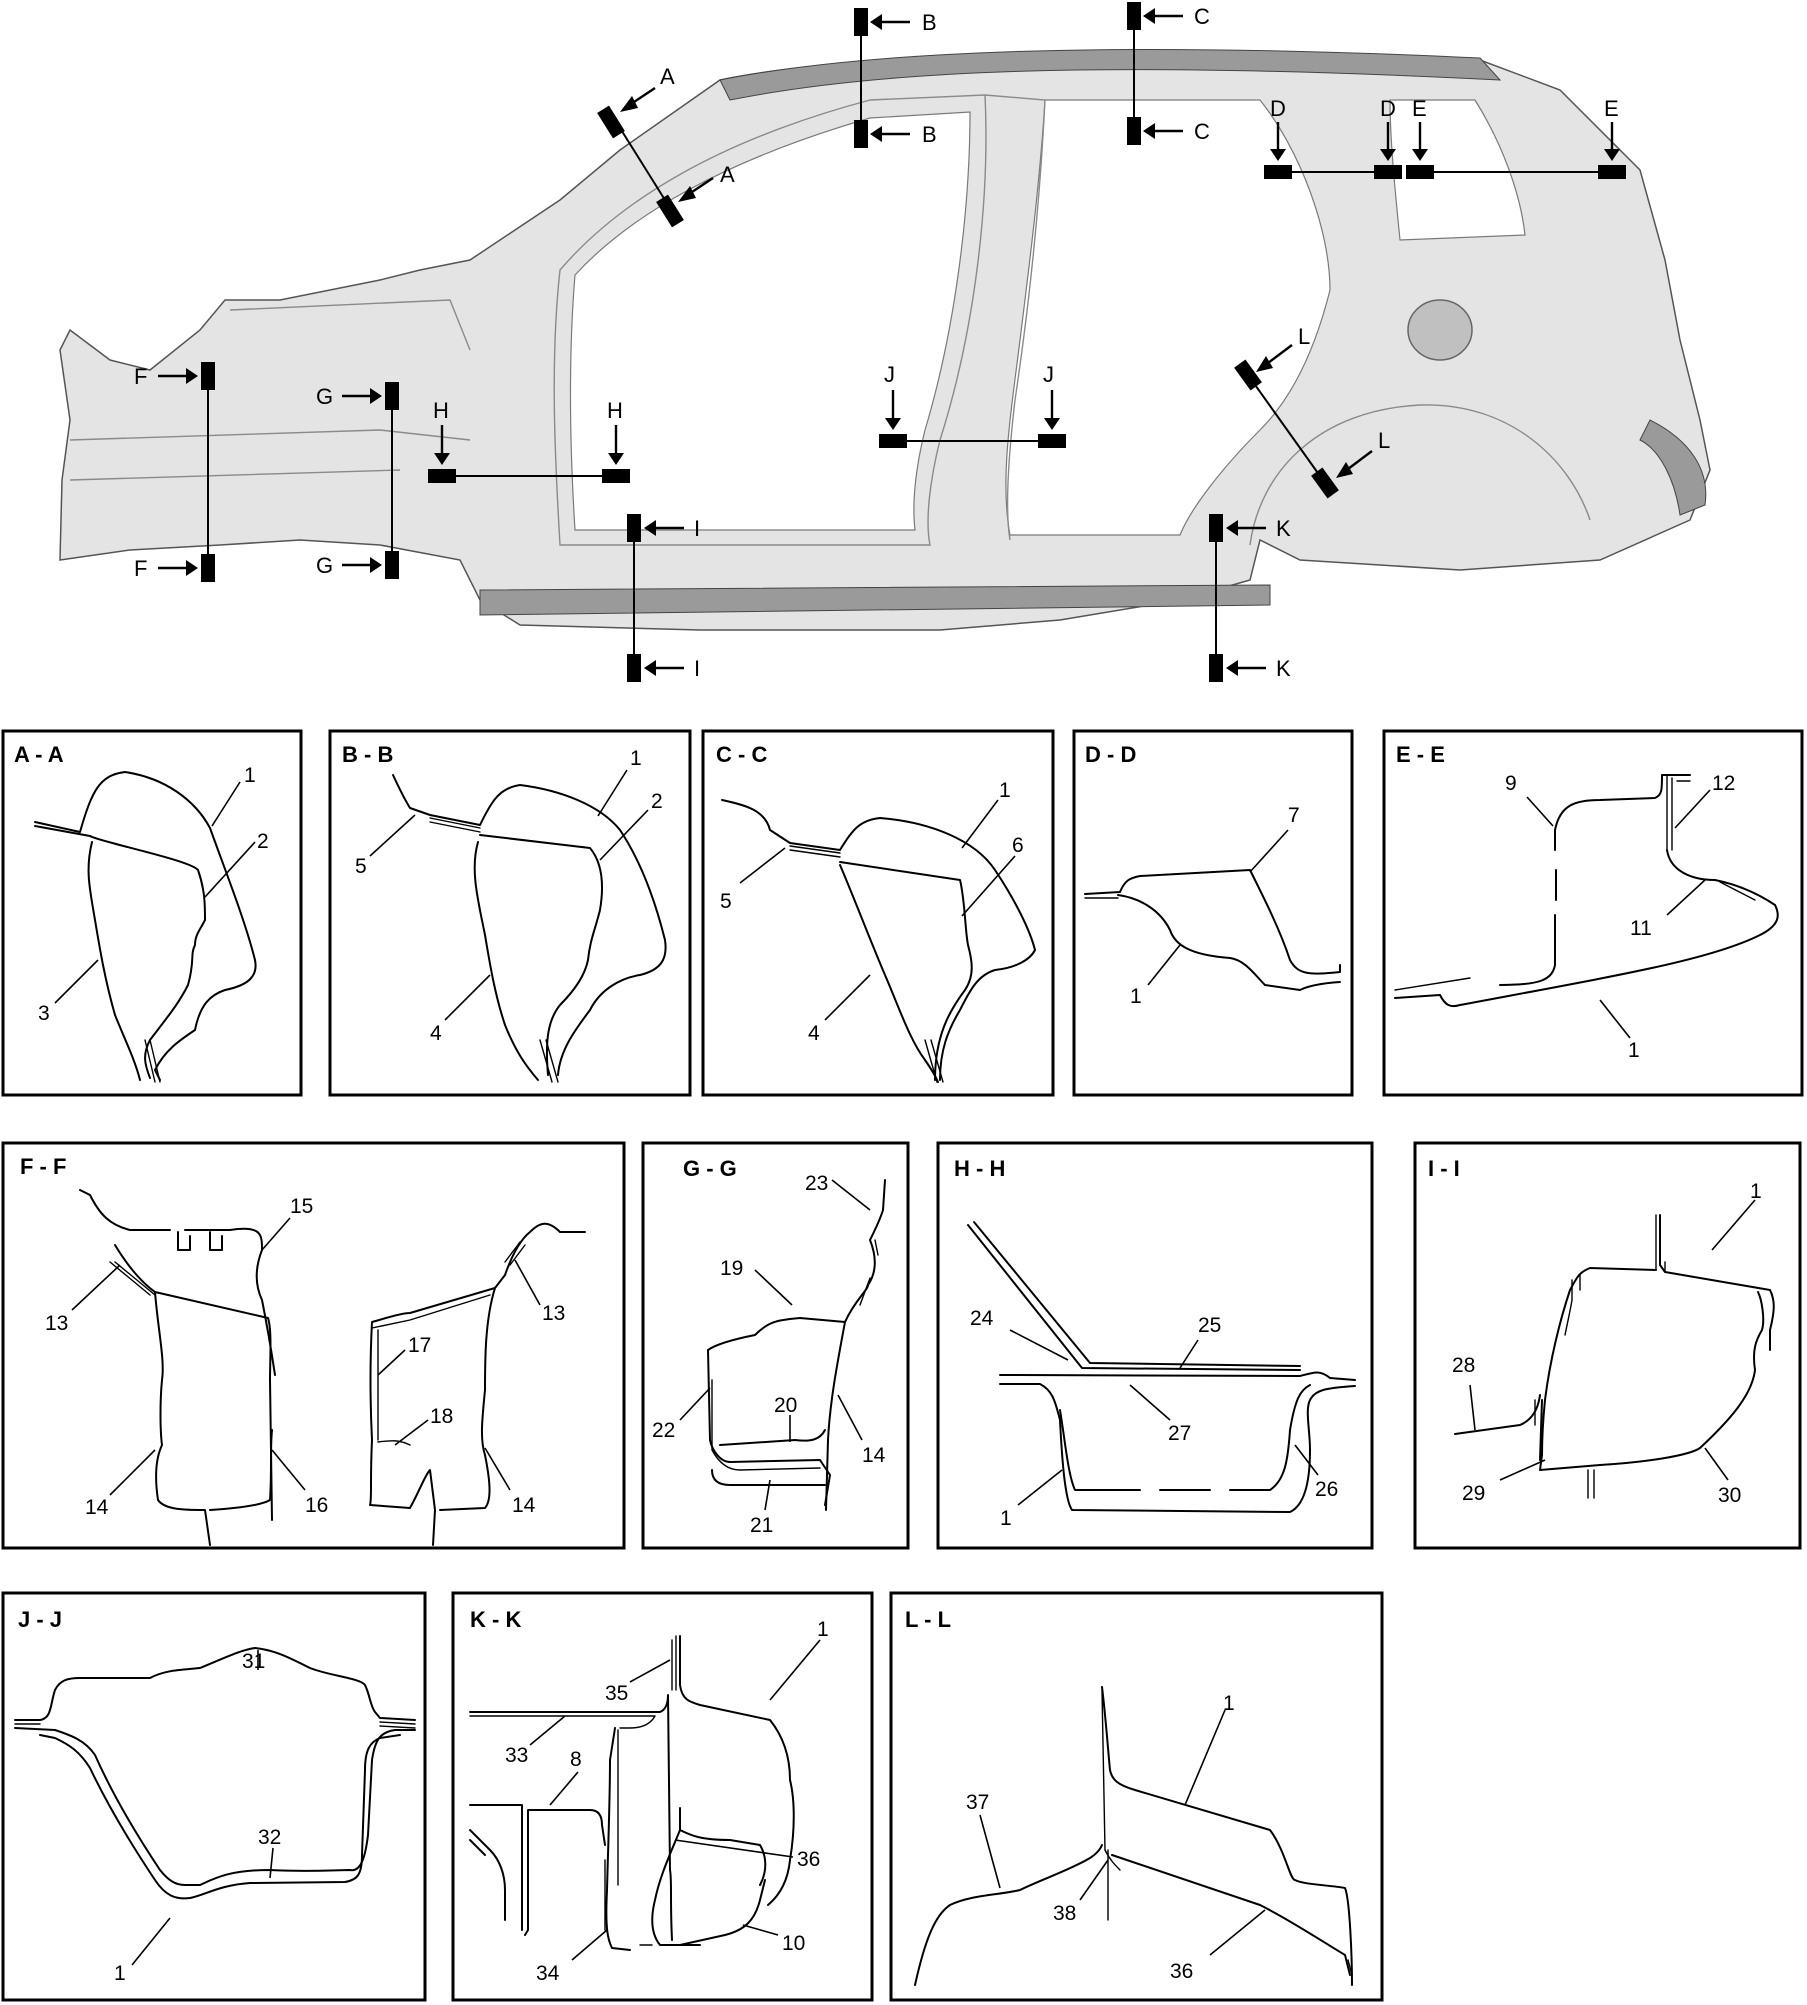 The image size is (1807, 2005). I want to click on callout-II-28: 28, so click(1463, 1365).